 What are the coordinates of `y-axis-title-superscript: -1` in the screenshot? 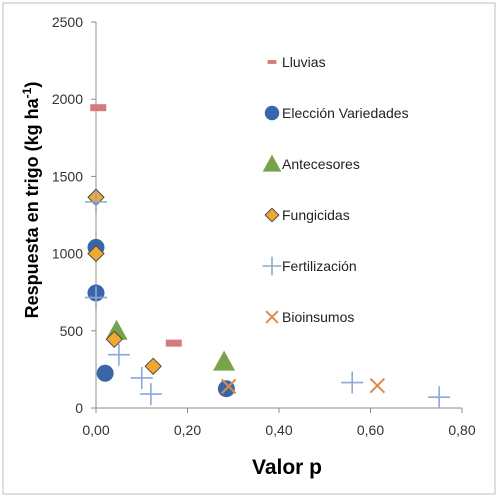 It's located at (27, 92).